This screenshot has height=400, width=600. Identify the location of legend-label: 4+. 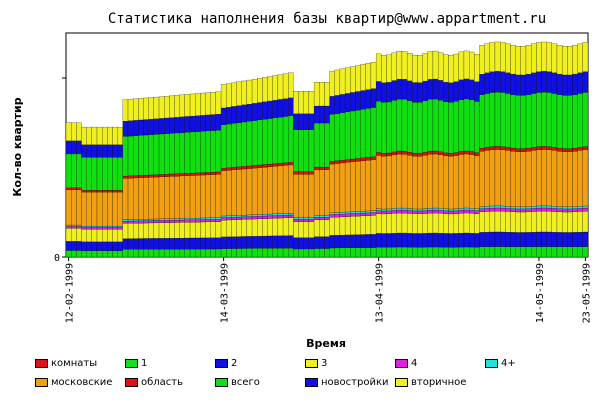
(508, 363).